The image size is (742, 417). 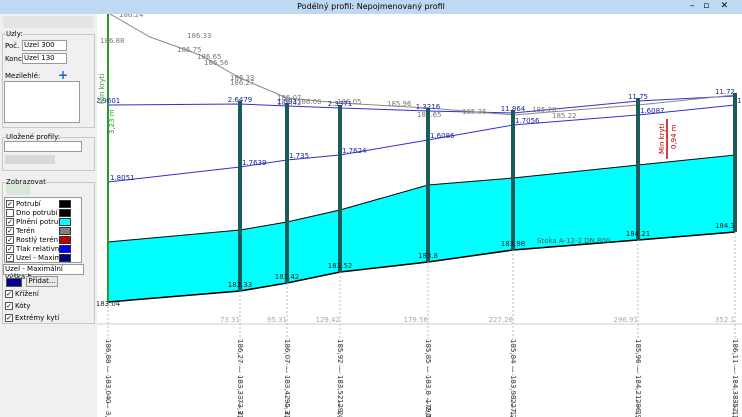 I want to click on upper-label: 1.3216, so click(x=428, y=107).